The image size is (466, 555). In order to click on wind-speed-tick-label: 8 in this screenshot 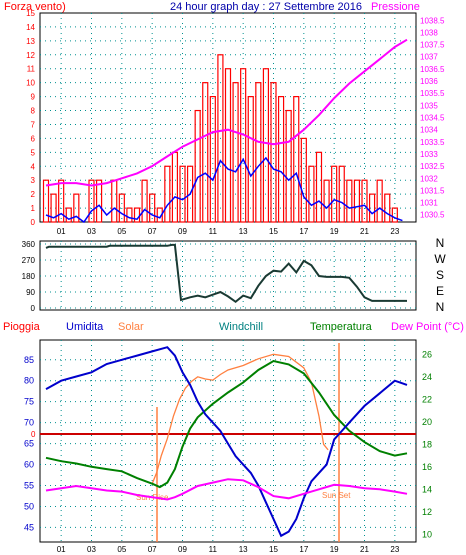, I will do `click(33, 111)`.